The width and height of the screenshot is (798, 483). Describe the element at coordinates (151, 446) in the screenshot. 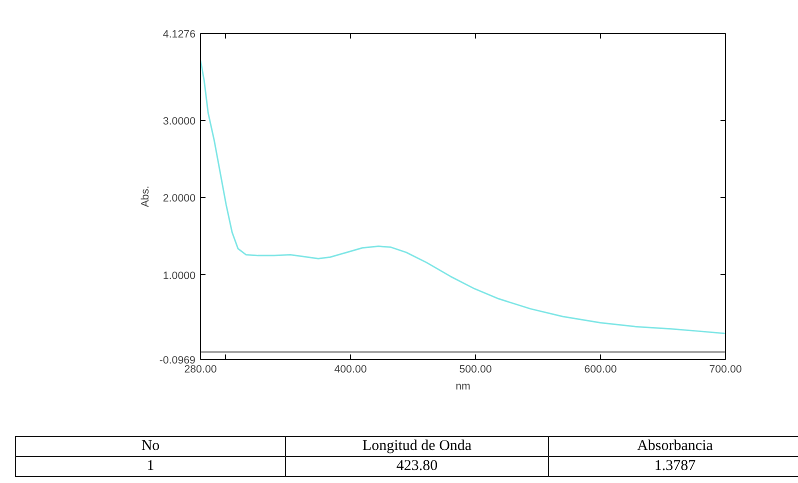

I see `text: No` at that location.